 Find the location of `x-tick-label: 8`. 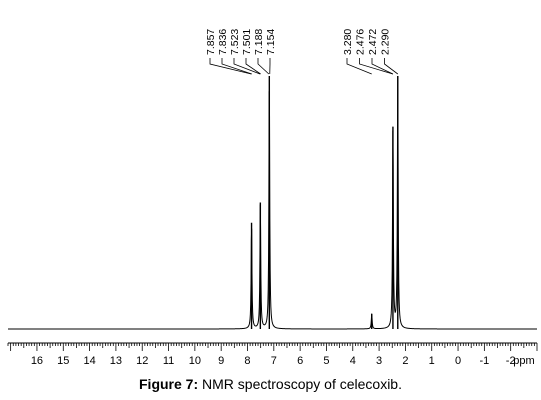

x-tick-label: 8 is located at coordinates (247, 361).